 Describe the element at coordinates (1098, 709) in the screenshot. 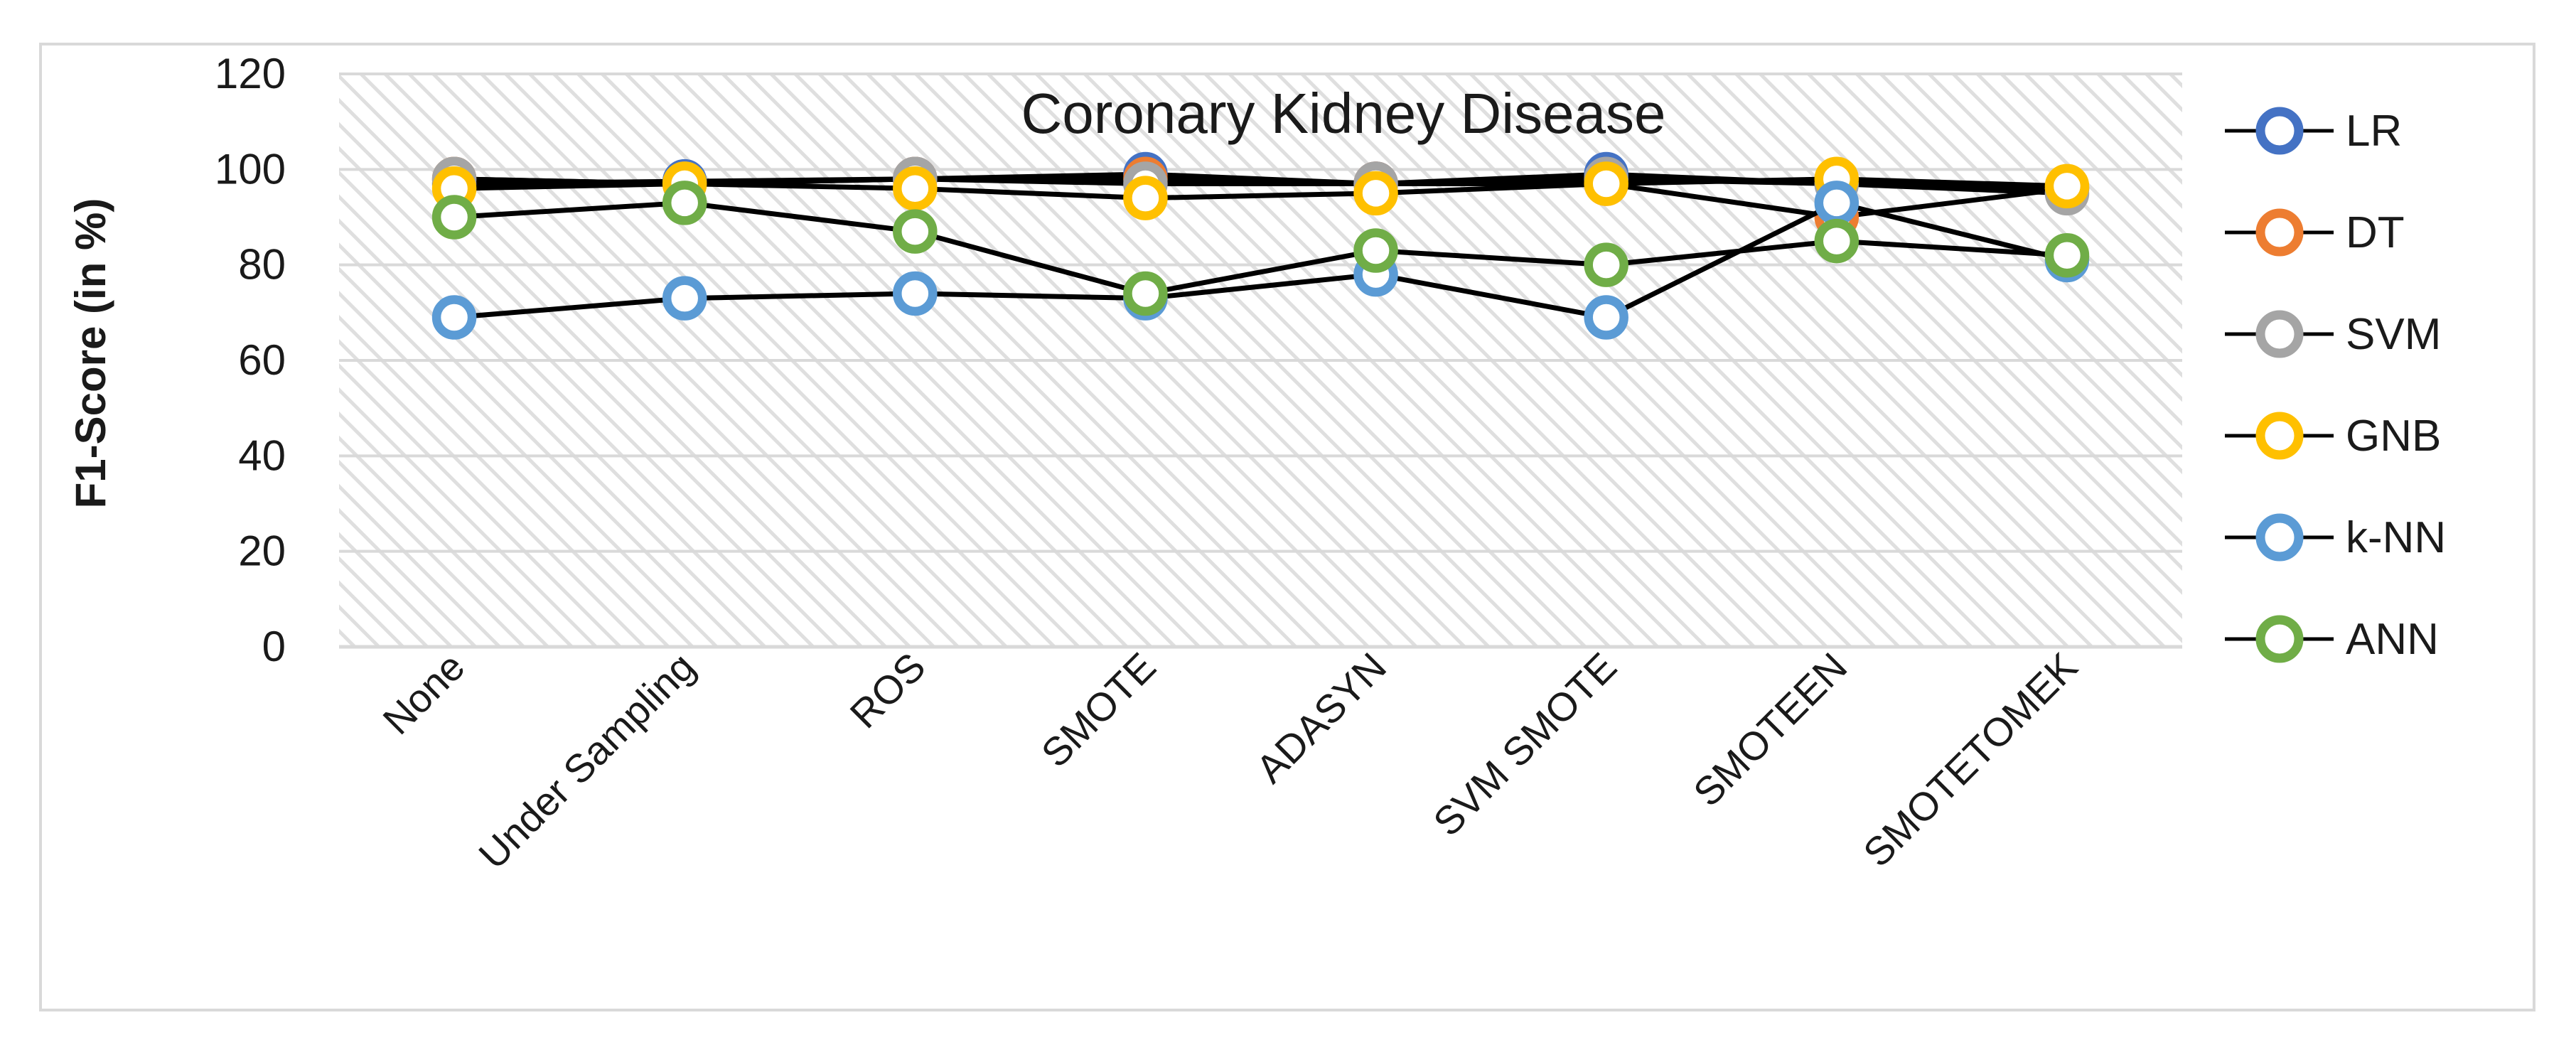

I see `x-tick-label-smote: SMOTE` at that location.